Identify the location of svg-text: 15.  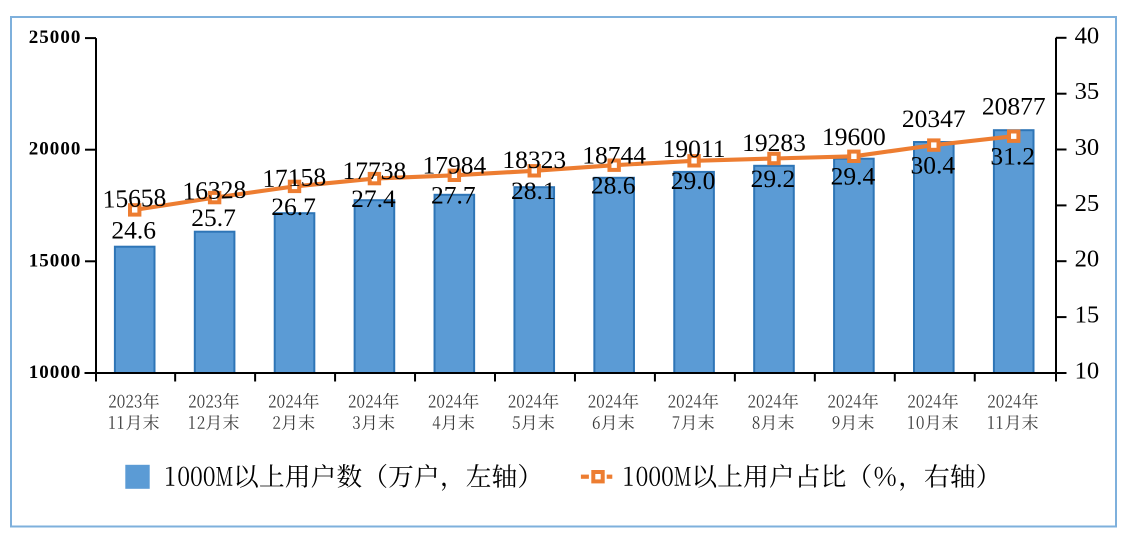
(1087, 315).